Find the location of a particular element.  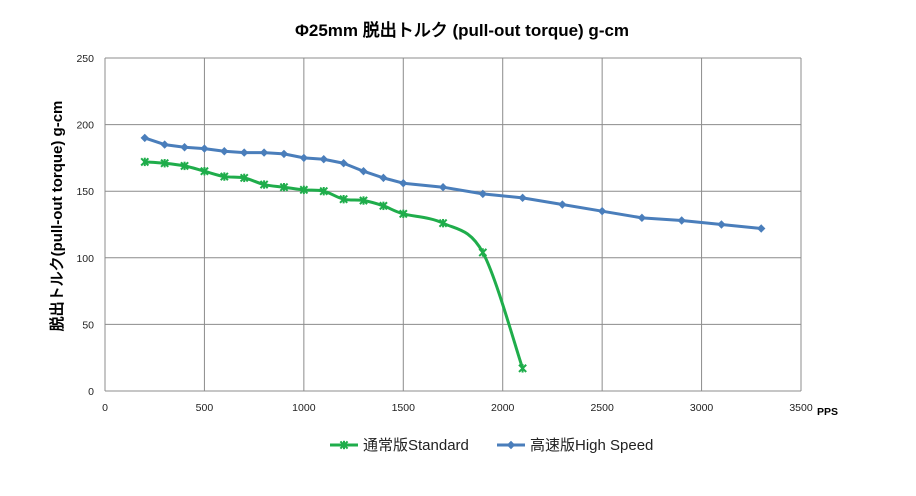

y-tick-label: 50 is located at coordinates (88, 325).